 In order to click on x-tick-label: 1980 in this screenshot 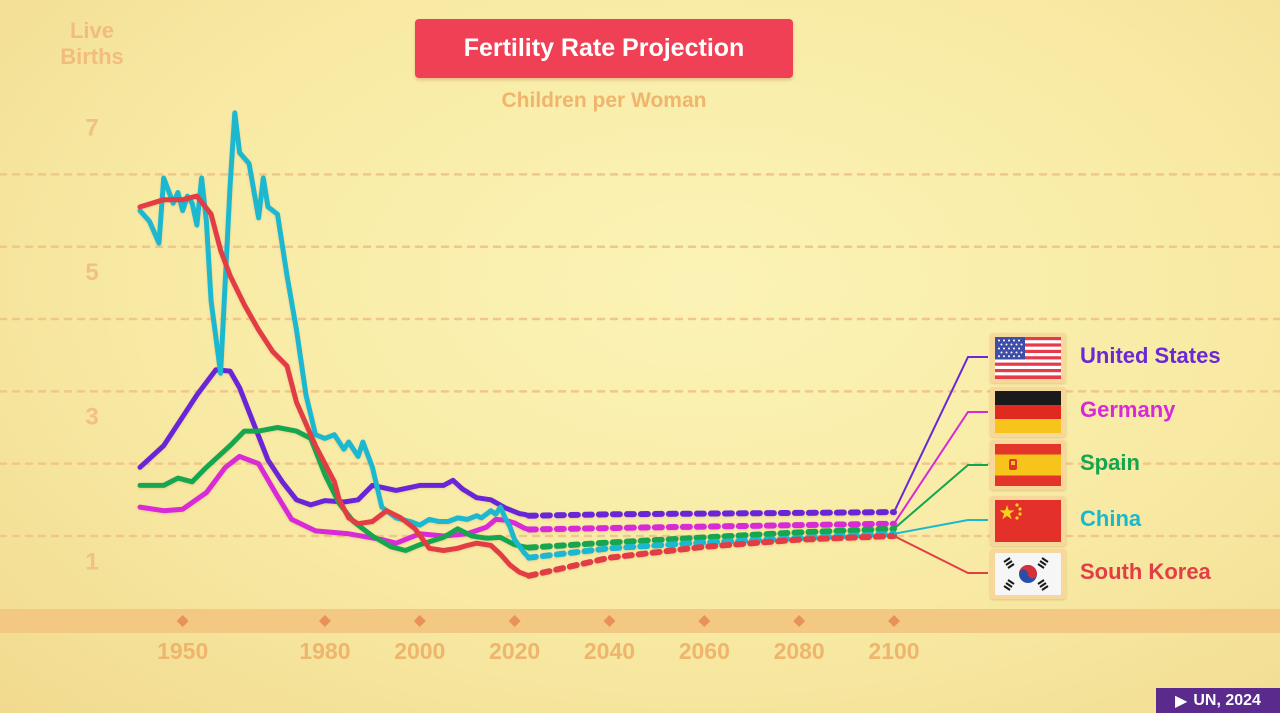, I will do `click(324, 651)`.